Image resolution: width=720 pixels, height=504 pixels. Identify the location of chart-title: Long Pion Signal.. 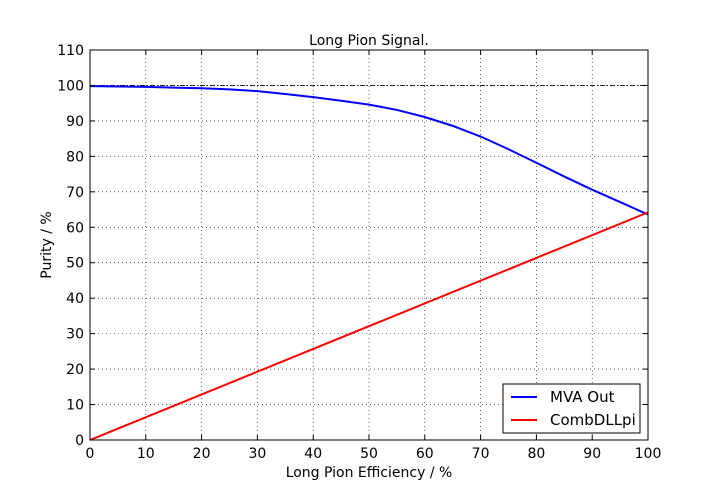
(369, 41).